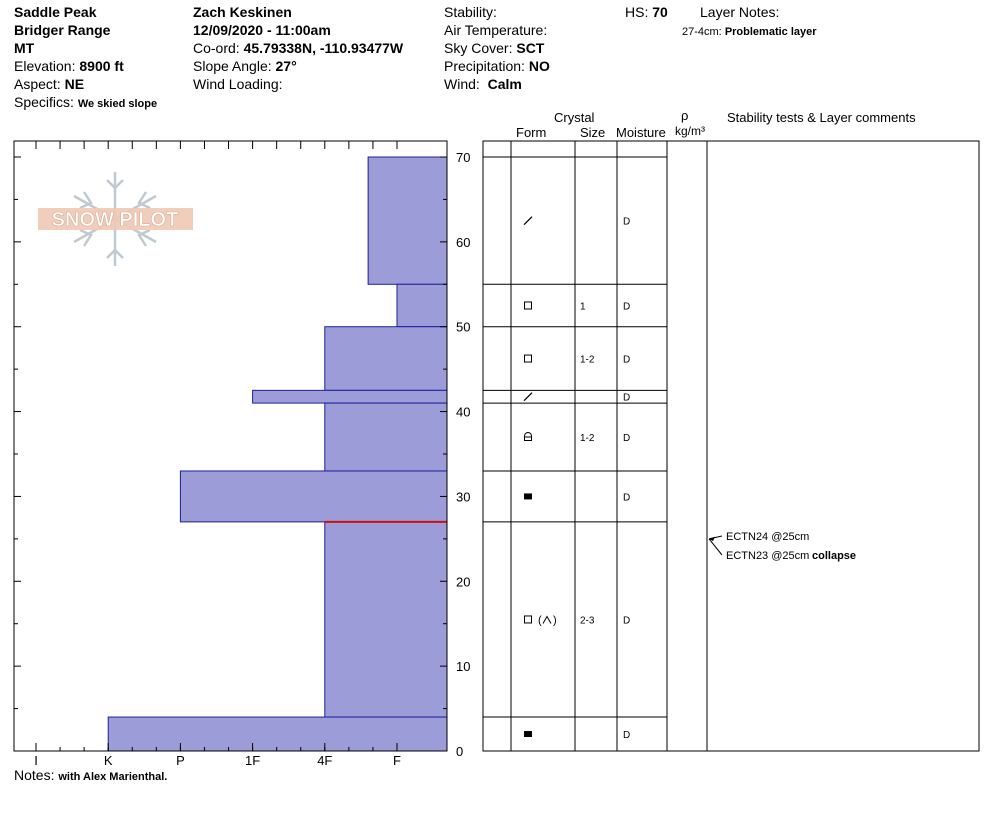 The width and height of the screenshot is (994, 840). I want to click on aspect-value: NE, so click(74, 84).